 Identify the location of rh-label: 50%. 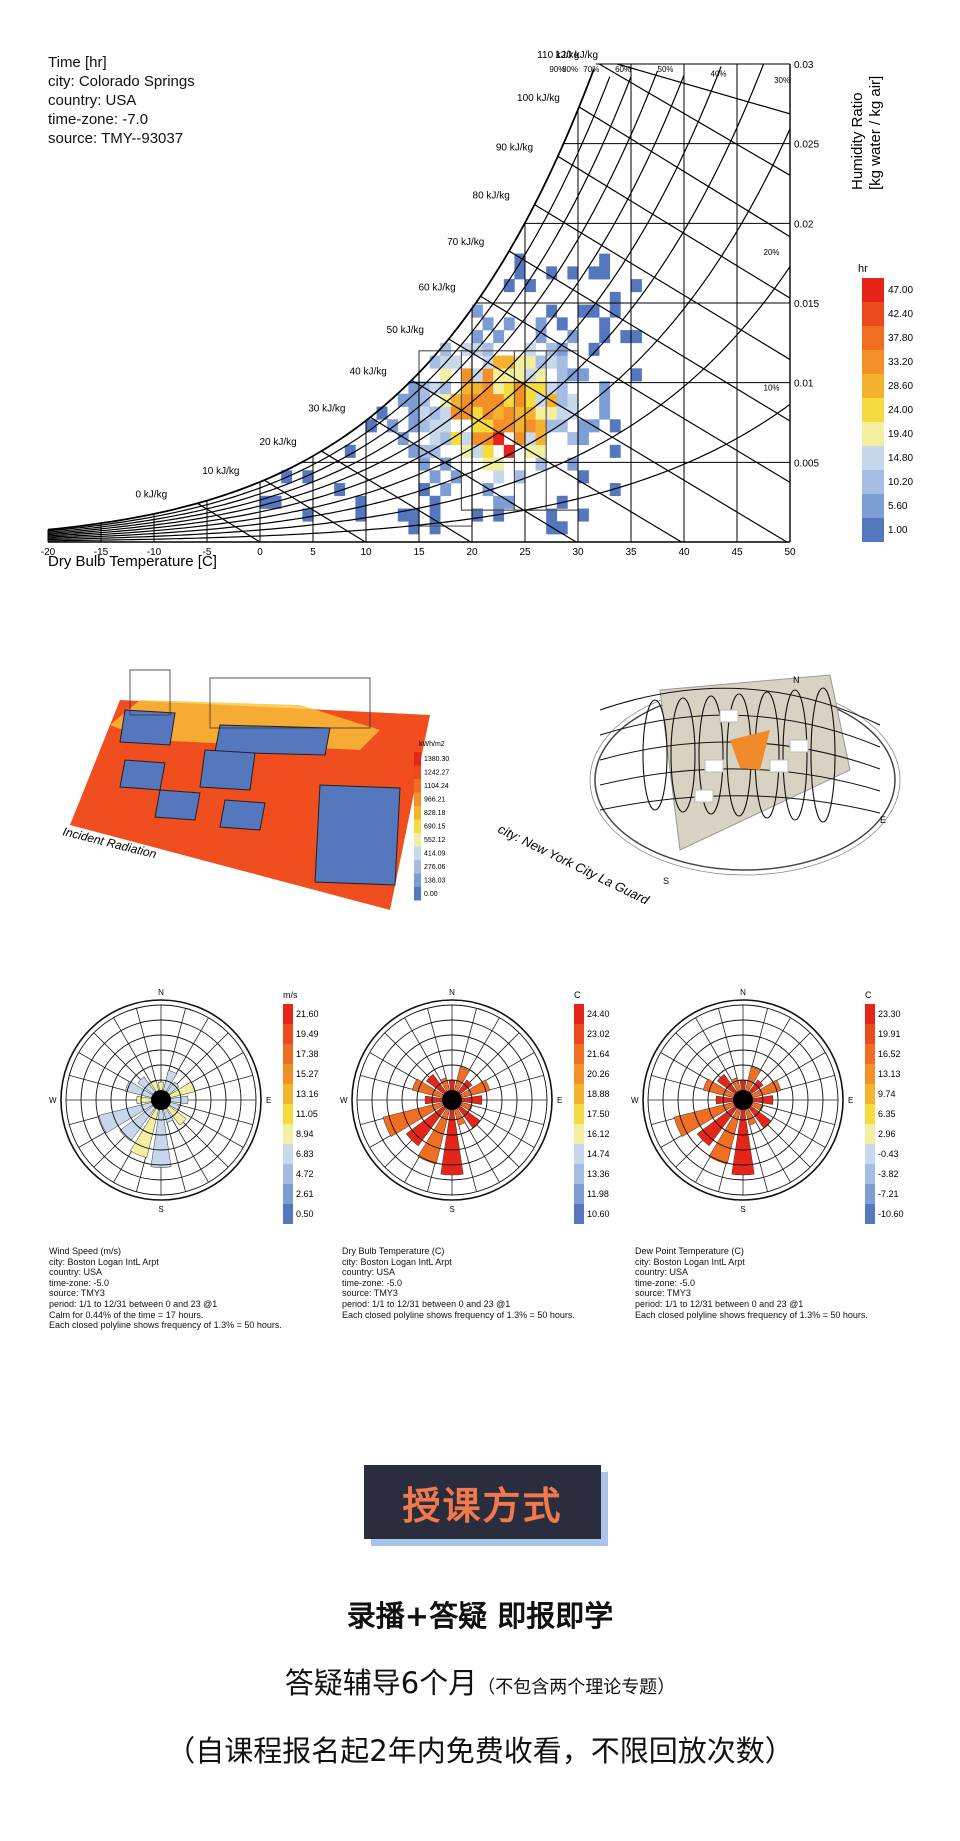
(666, 69).